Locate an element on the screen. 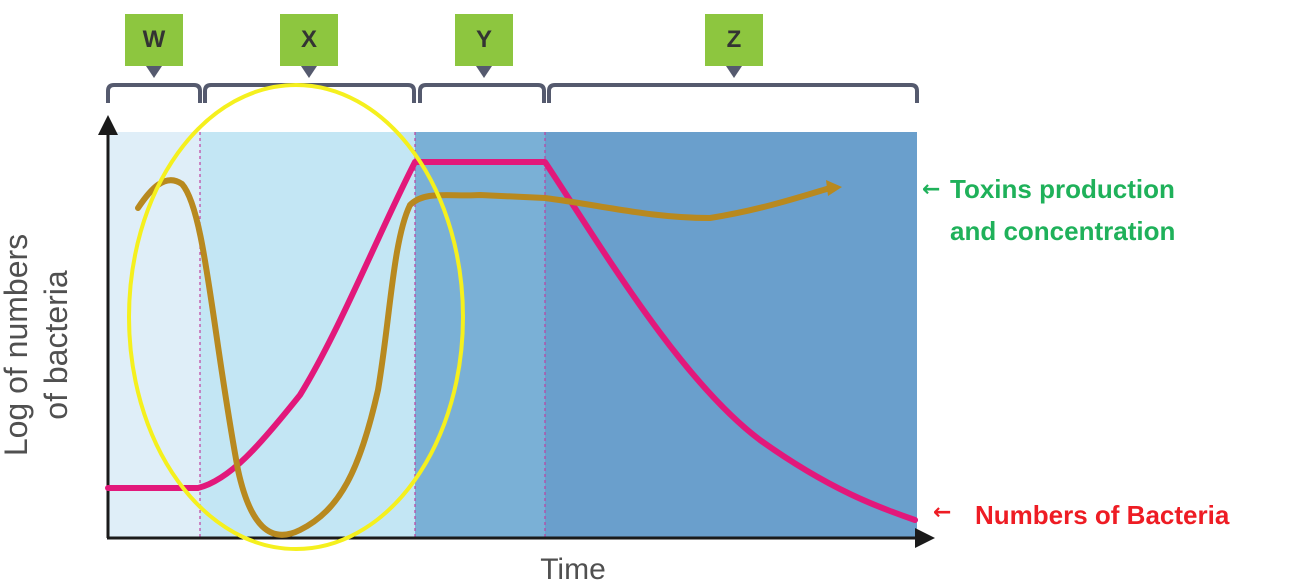  phase-label-y: Y is located at coordinates (484, 40).